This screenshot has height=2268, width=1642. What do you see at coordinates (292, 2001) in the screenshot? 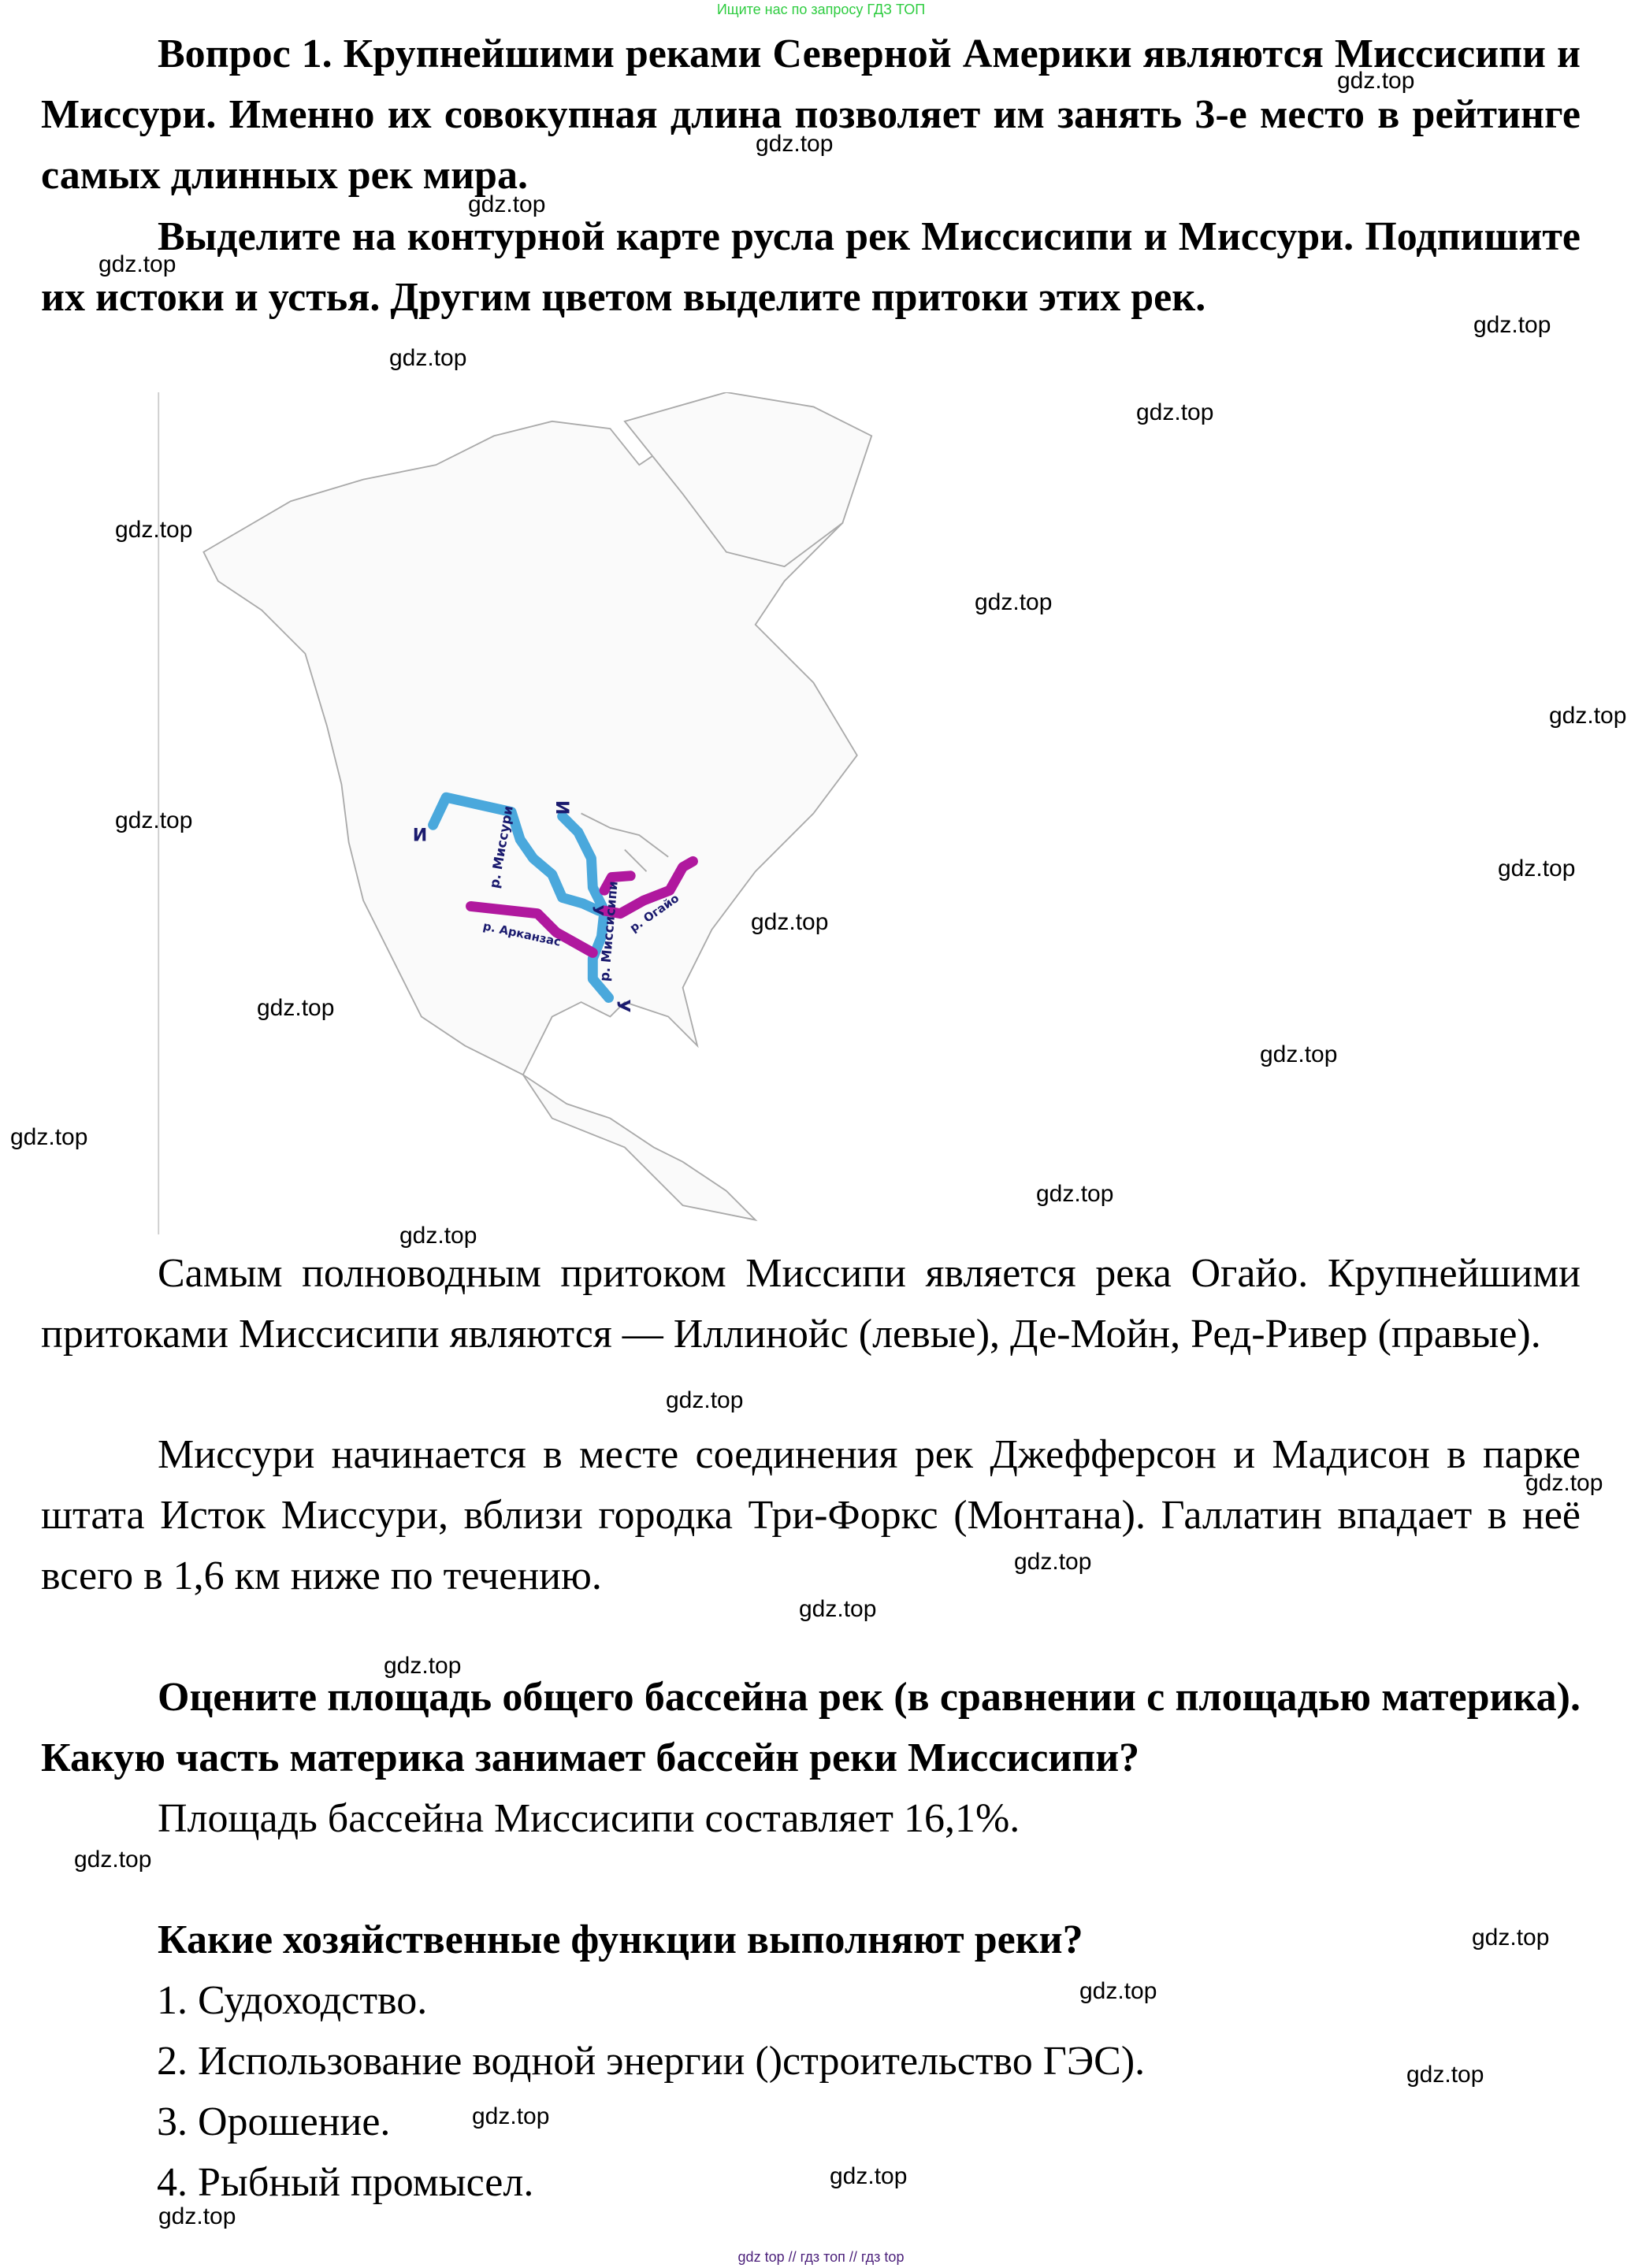
I see `list-item: 1. Судоходство.` at bounding box center [292, 2001].